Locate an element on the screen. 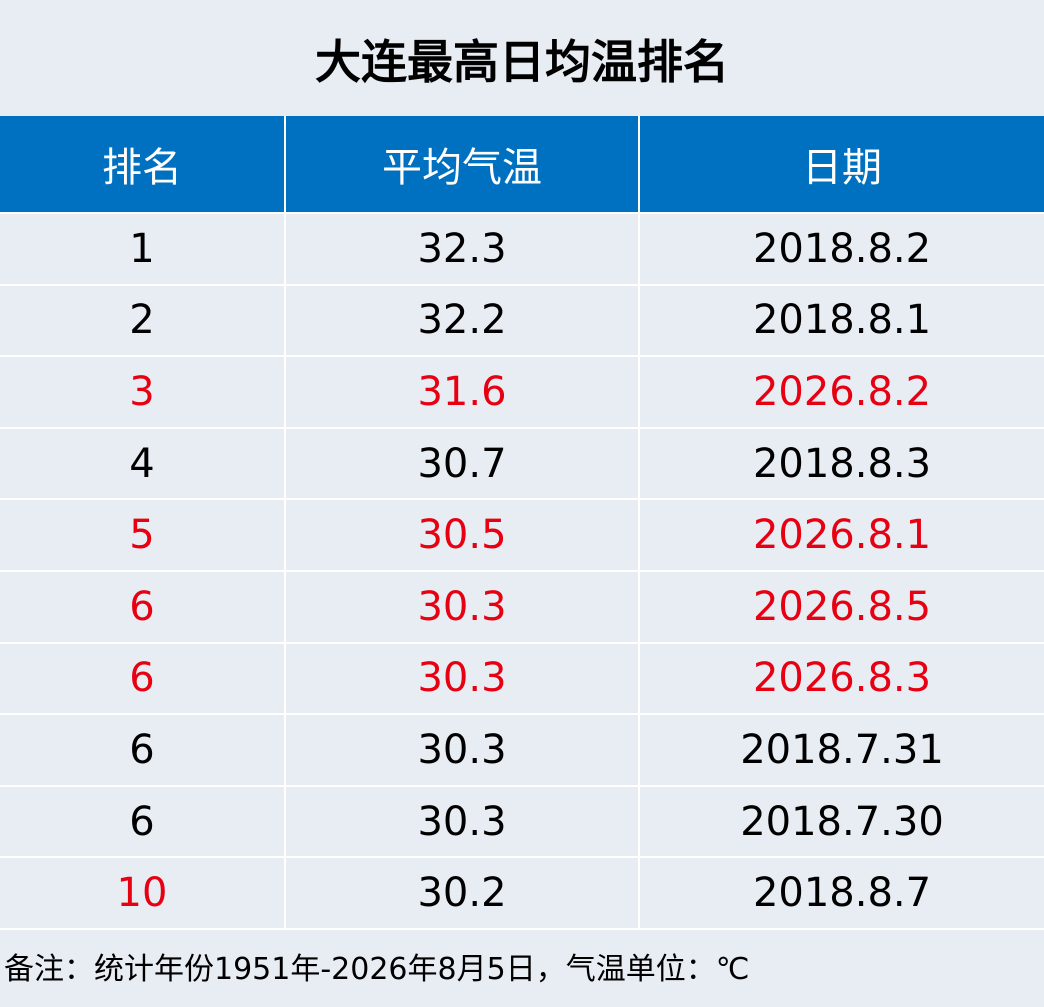 This screenshot has height=1007, width=1044. table-cell: 2026.8.5 is located at coordinates (842, 606).